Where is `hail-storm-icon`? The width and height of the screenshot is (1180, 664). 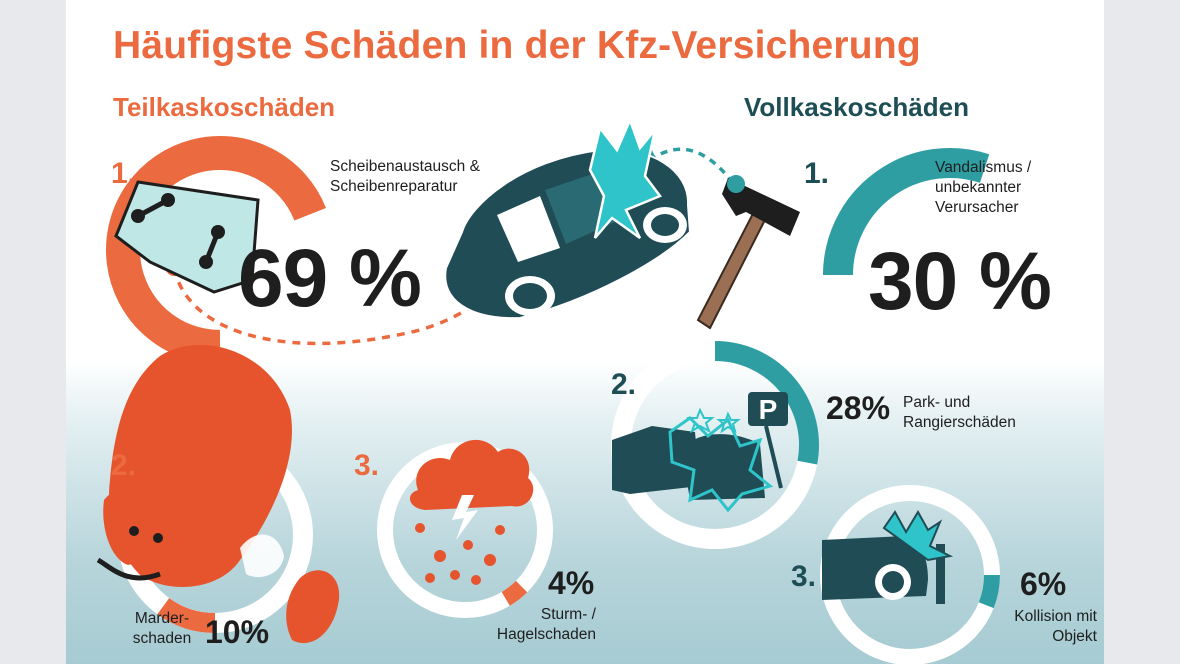 hail-storm-icon is located at coordinates (471, 512).